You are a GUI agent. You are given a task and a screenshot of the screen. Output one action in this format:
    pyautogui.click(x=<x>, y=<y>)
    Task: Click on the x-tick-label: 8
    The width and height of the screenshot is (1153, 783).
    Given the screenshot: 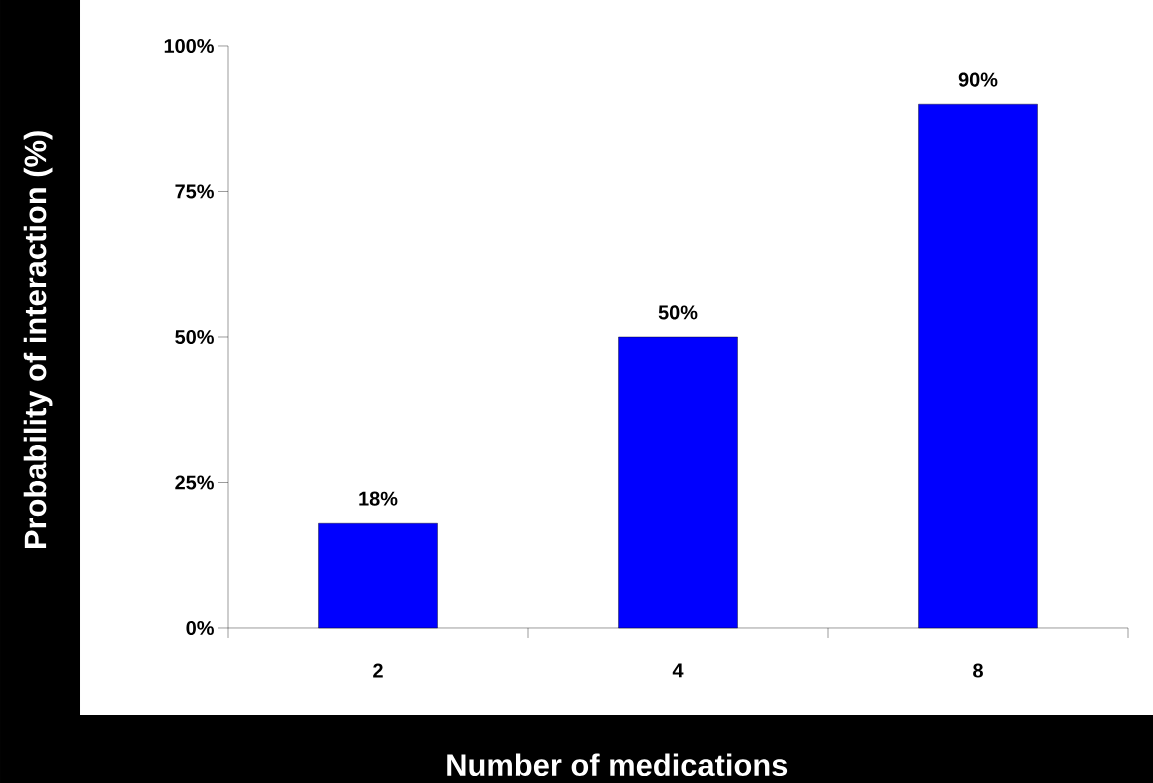 What is the action you would take?
    pyautogui.click(x=978, y=670)
    